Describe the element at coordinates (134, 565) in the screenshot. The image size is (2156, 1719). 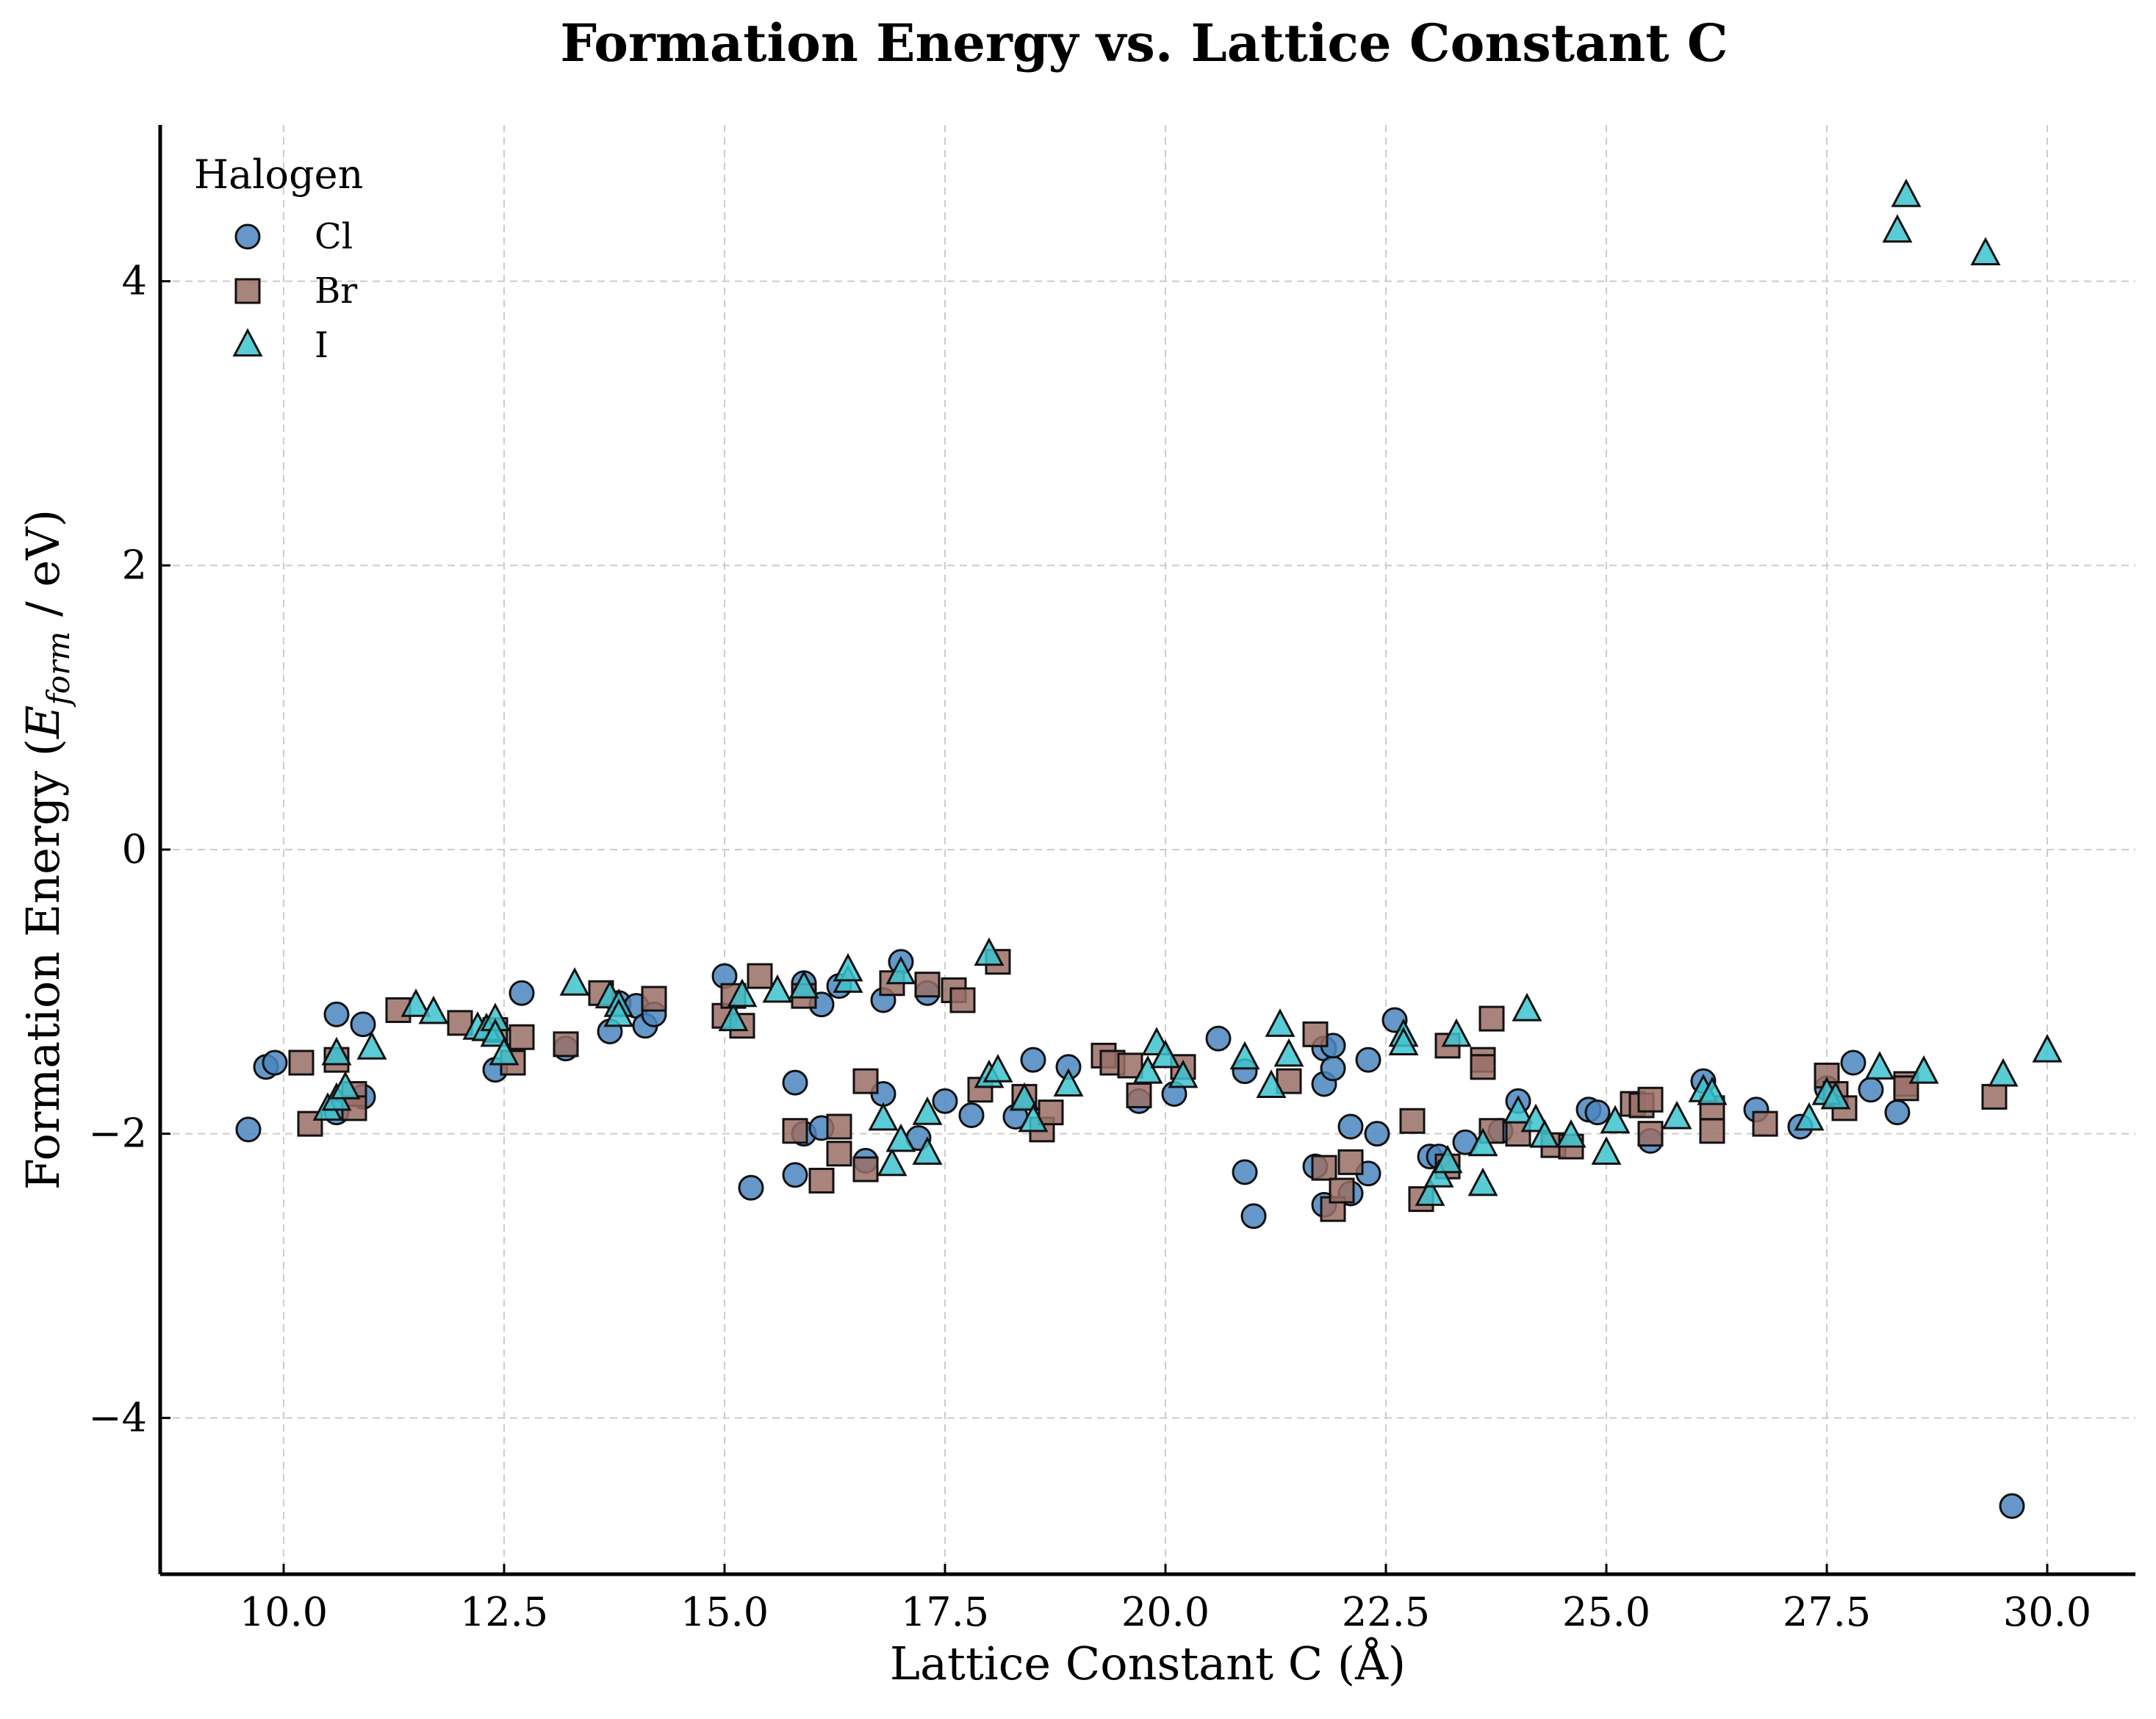
I see `y-tick-label: 2` at that location.